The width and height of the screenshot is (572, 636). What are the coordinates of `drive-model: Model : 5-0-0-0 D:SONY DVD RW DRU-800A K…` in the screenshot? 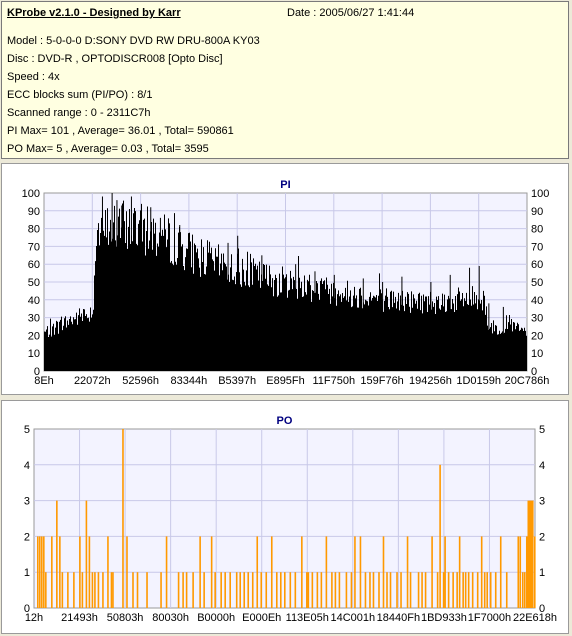 It's located at (133, 41).